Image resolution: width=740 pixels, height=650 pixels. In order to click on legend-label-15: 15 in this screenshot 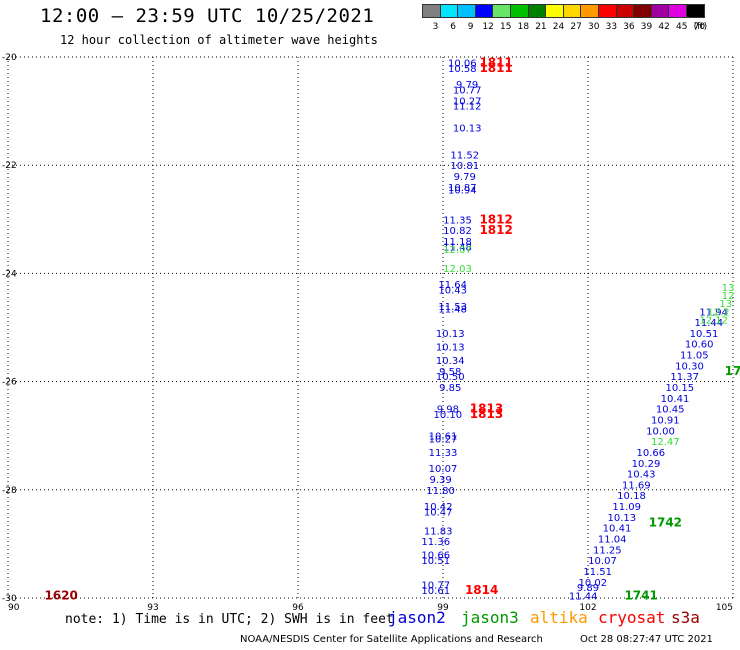, I will do `click(506, 27)`.